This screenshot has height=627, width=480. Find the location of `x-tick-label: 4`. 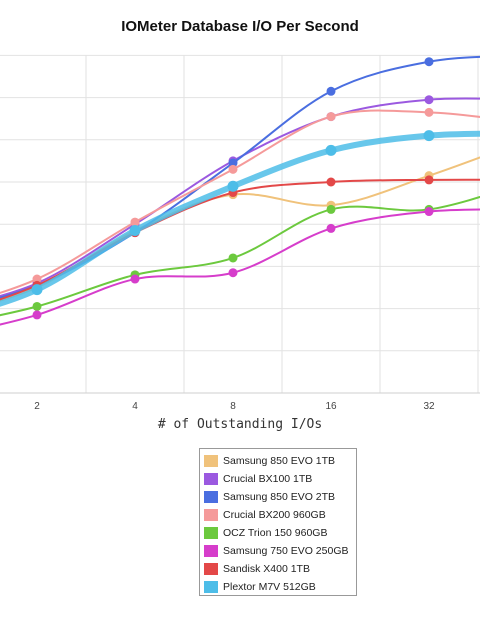

x-tick-label: 4 is located at coordinates (135, 406).